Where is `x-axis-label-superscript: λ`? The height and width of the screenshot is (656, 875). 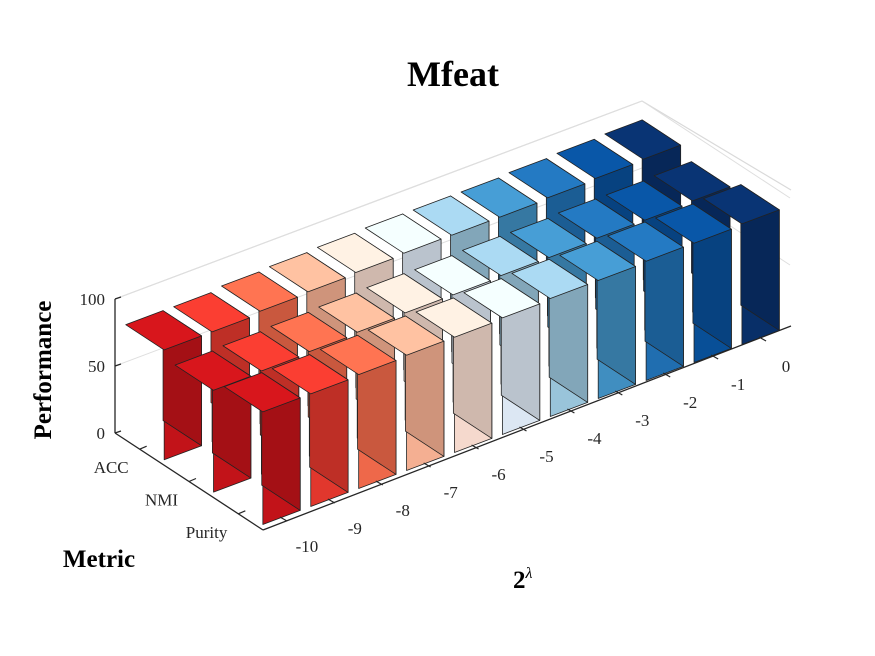 x-axis-label-superscript: λ is located at coordinates (529, 573).